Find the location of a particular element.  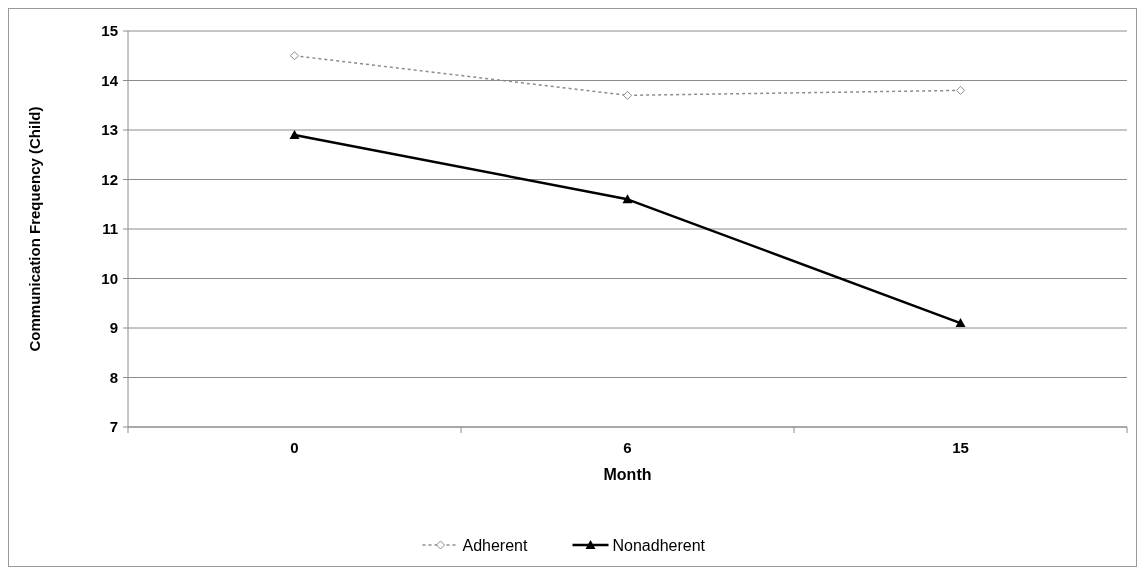

y-axis-title: Communication Frequency (Child) is located at coordinates (34, 229).